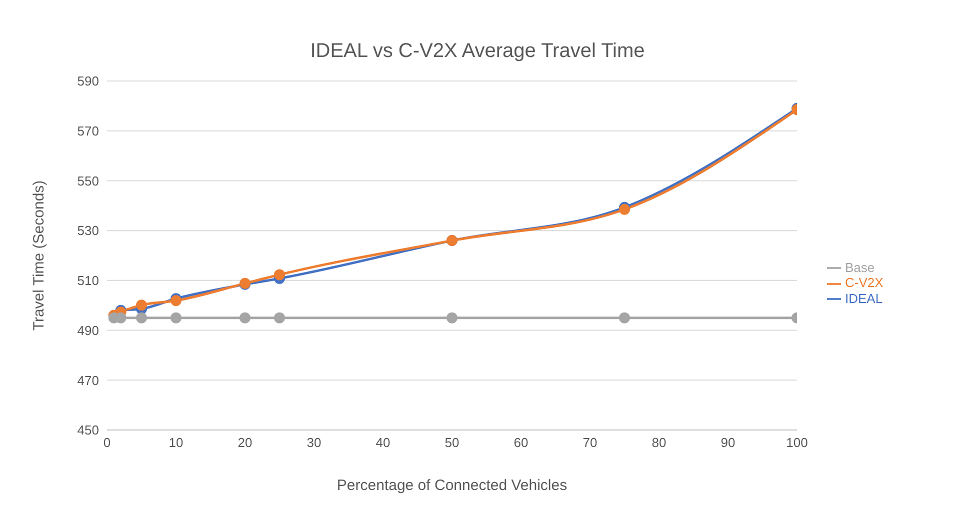  I want to click on y-axis-title: Travel Time (Seconds), so click(39, 255).